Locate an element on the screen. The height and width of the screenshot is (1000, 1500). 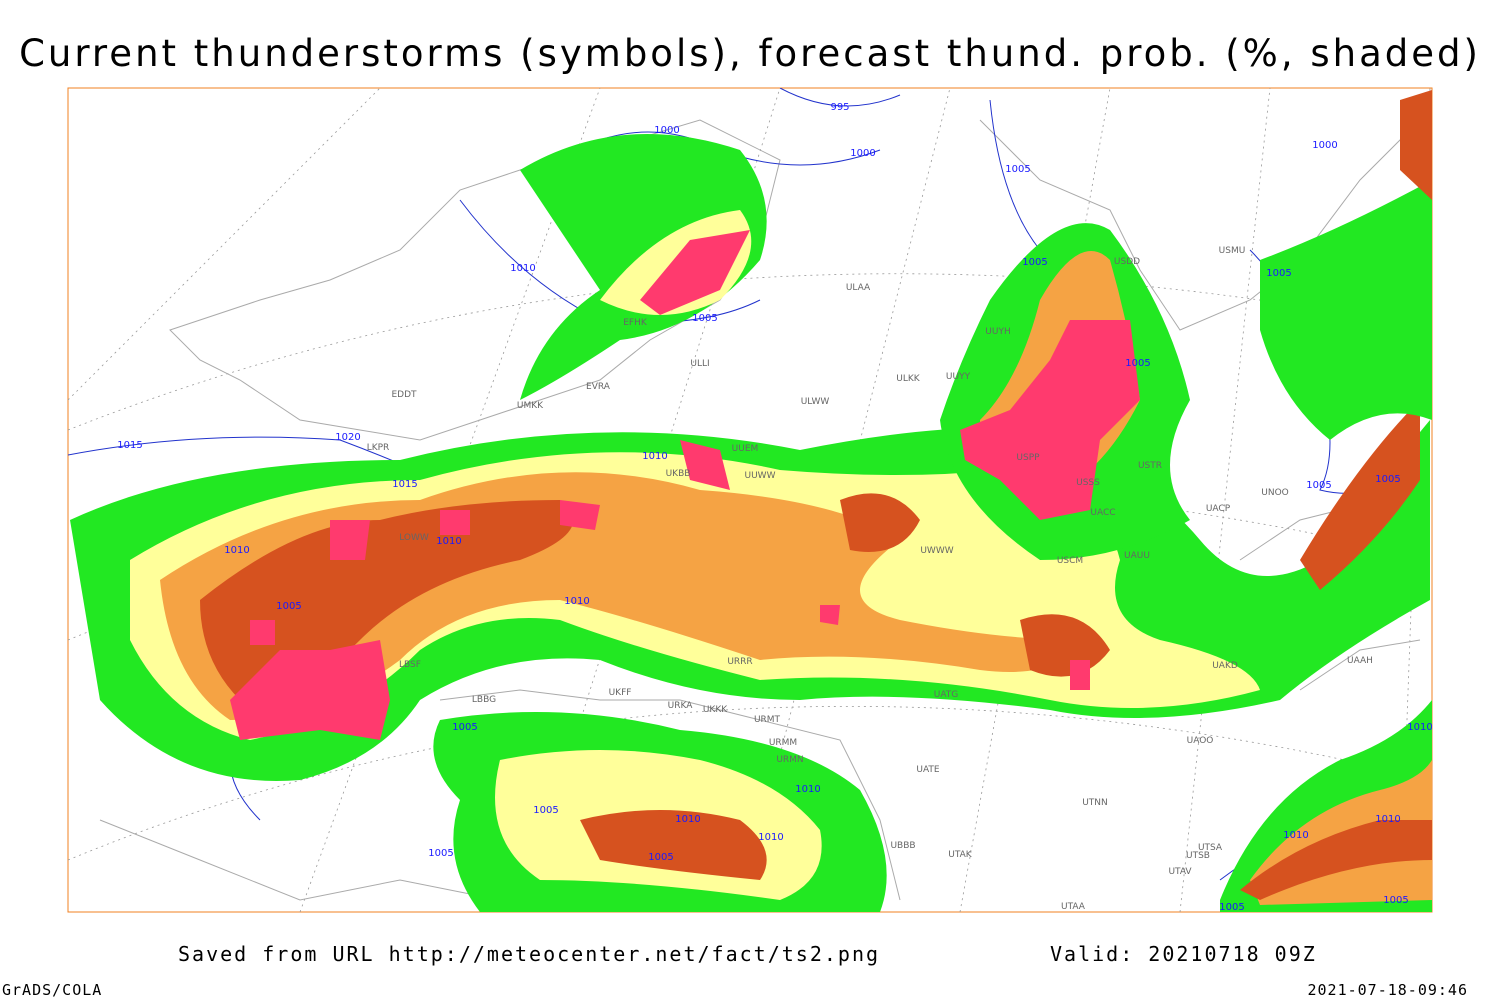
station-label: UAAH is located at coordinates (1360, 661).